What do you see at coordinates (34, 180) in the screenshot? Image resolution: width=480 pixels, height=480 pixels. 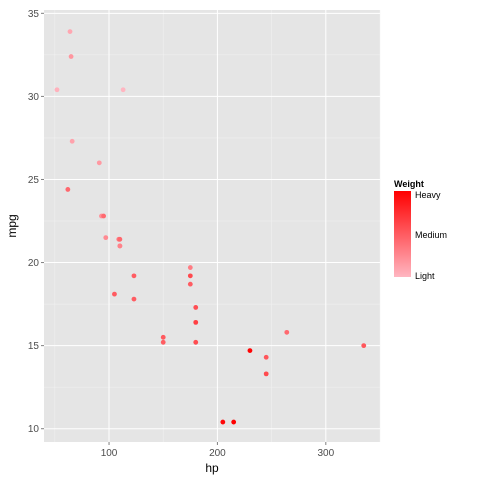 I see `y-tick-label: 25` at bounding box center [34, 180].